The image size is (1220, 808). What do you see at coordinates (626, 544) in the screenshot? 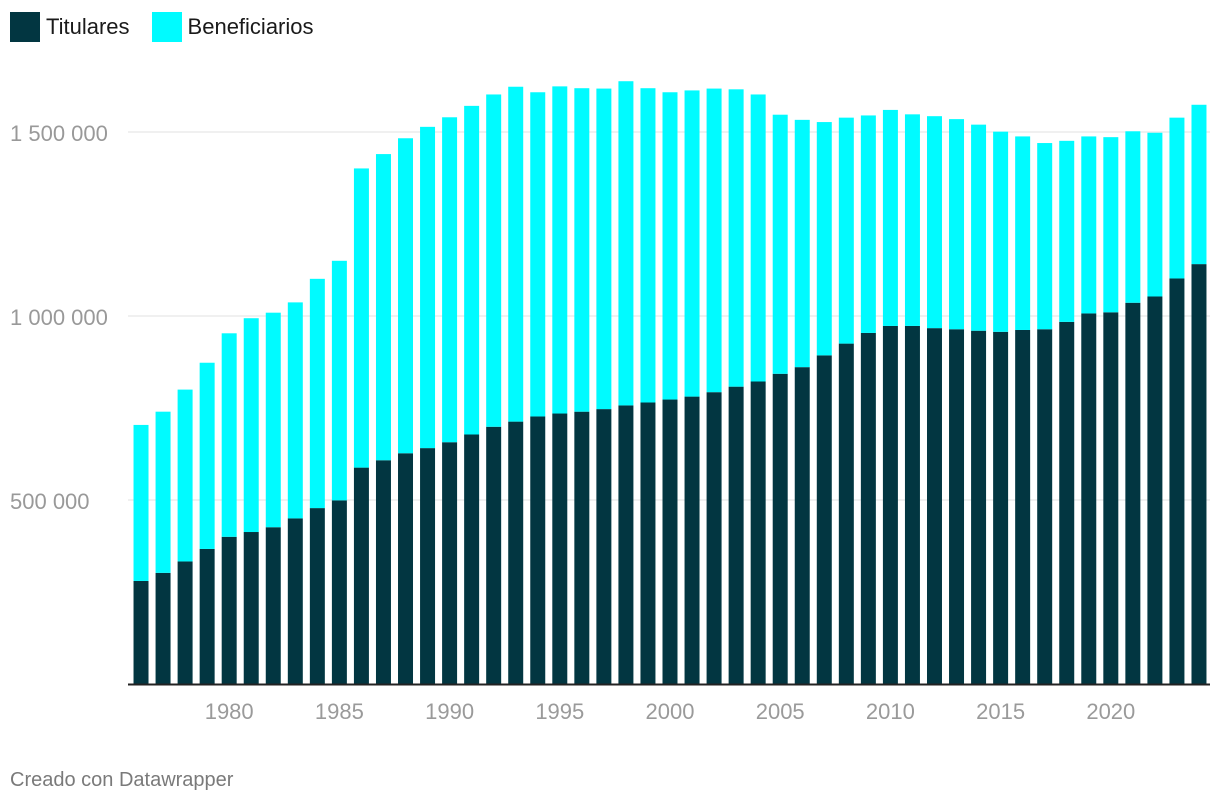
I see `bar-titulares-1998` at bounding box center [626, 544].